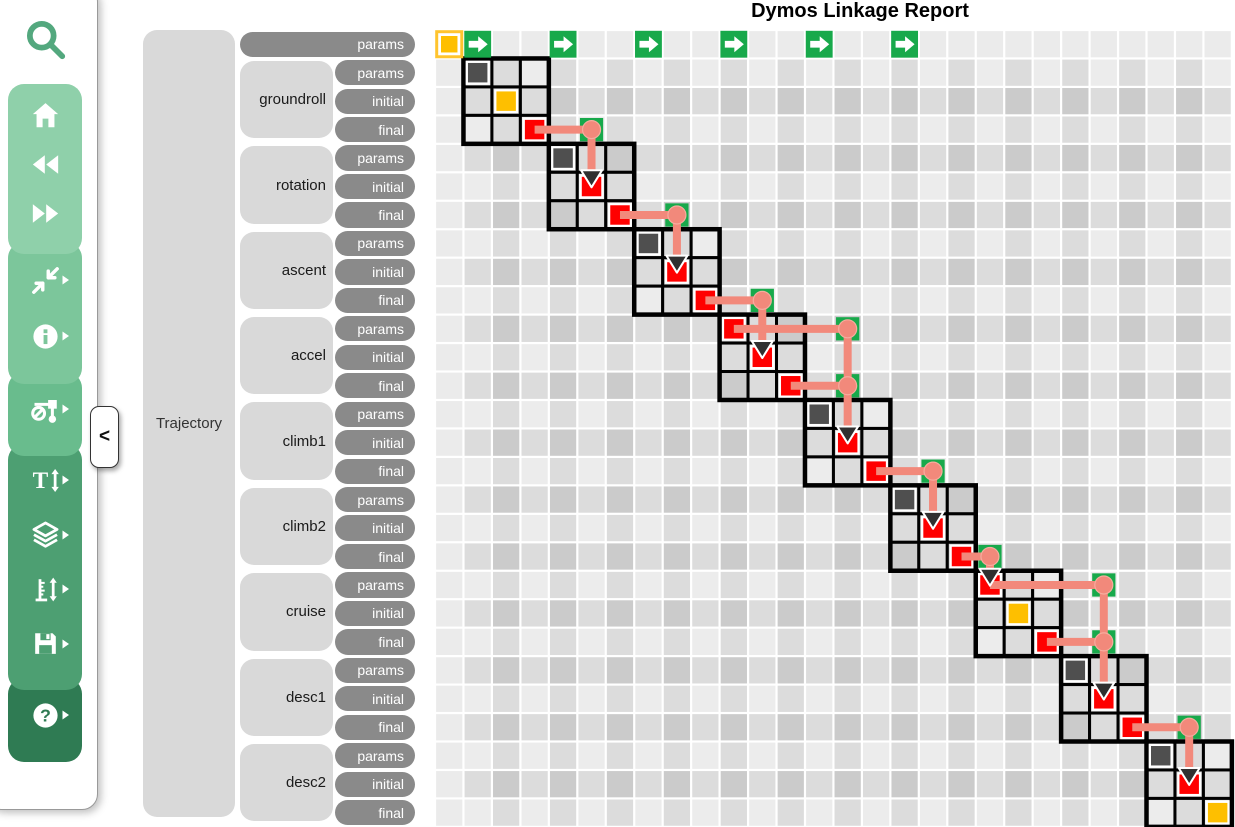 The width and height of the screenshot is (1235, 827). I want to click on pill-groundroll-initial: initial, so click(375, 101).